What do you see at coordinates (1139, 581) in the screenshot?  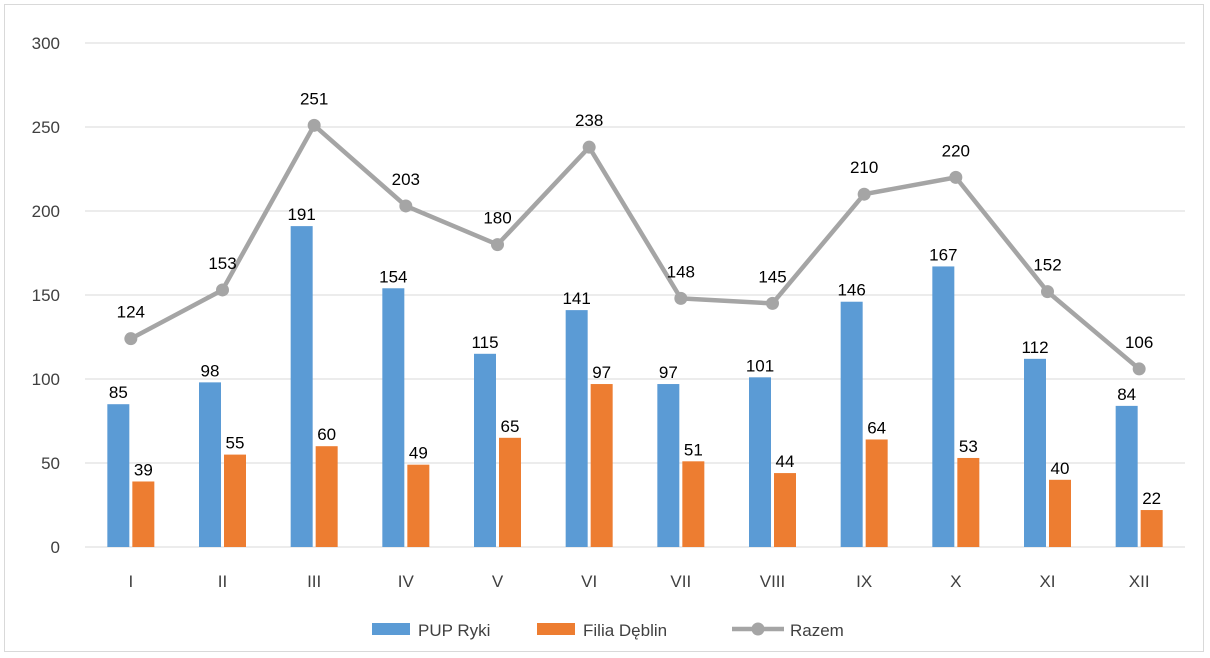 I see `x-tick-label: XII` at bounding box center [1139, 581].